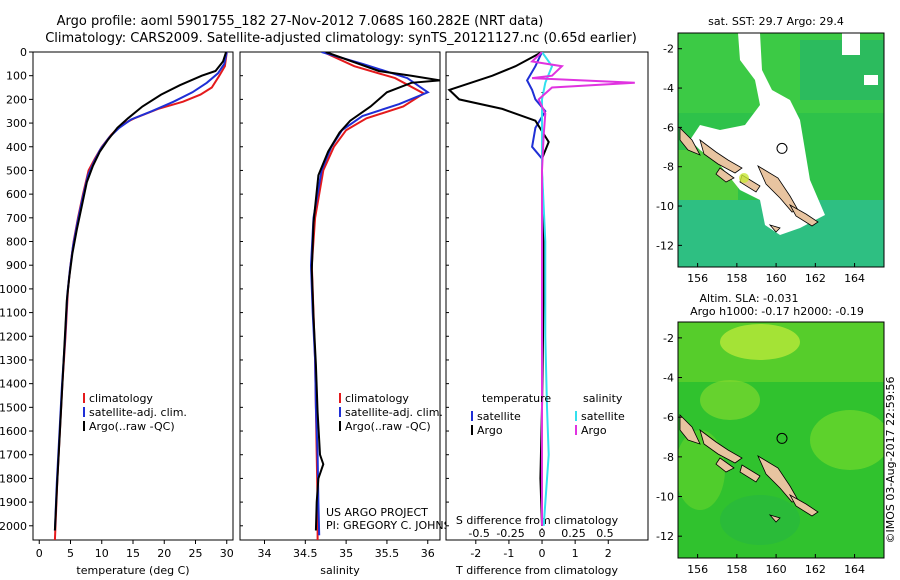 The image size is (900, 580). Describe the element at coordinates (196, 553) in the screenshot. I see `temperature-xtick-label: 25` at that location.